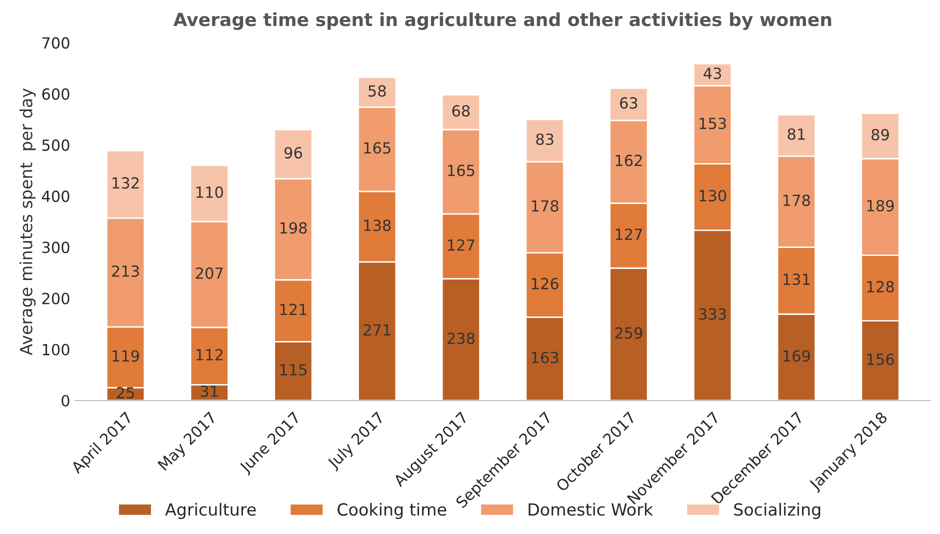 The height and width of the screenshot is (534, 940). I want to click on data-label: 25, so click(125, 392).